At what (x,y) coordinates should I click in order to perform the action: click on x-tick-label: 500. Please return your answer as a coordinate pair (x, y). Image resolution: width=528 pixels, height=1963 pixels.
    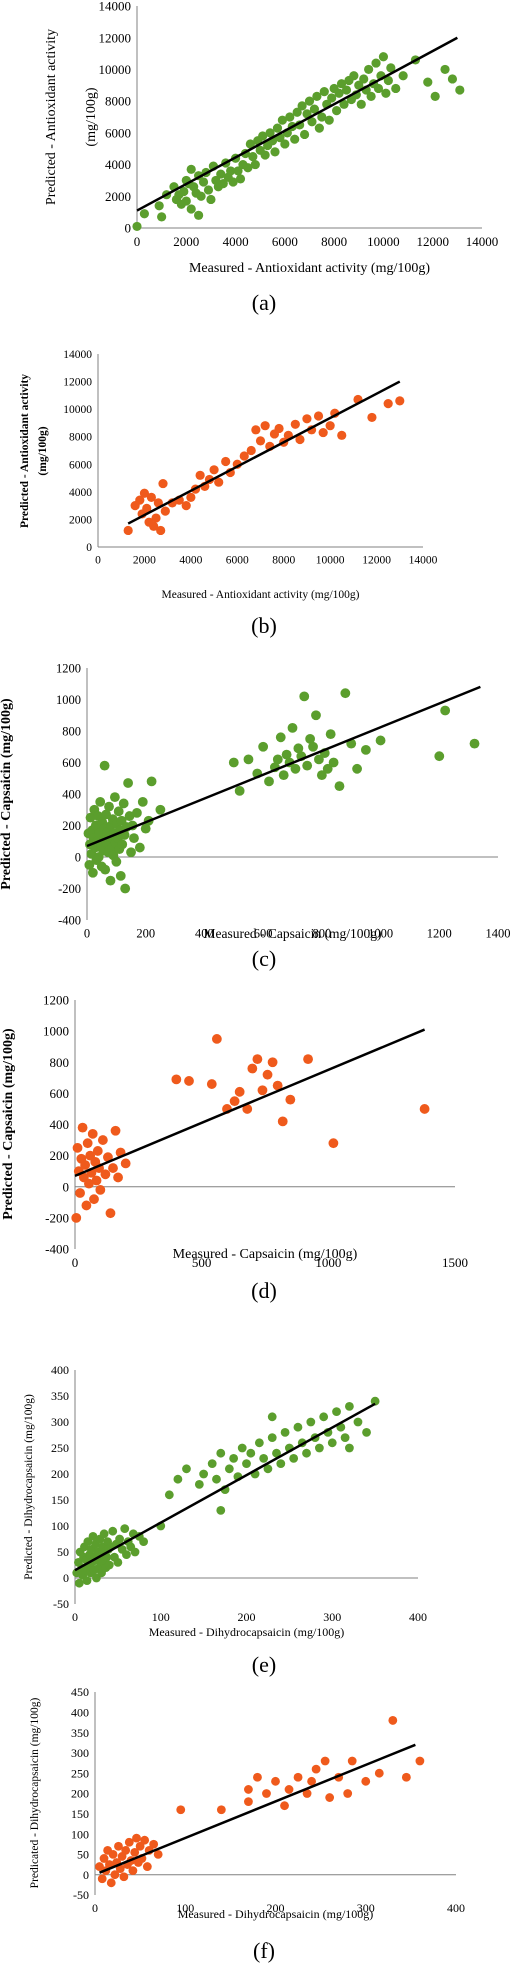
    Looking at the image, I should click on (202, 1262).